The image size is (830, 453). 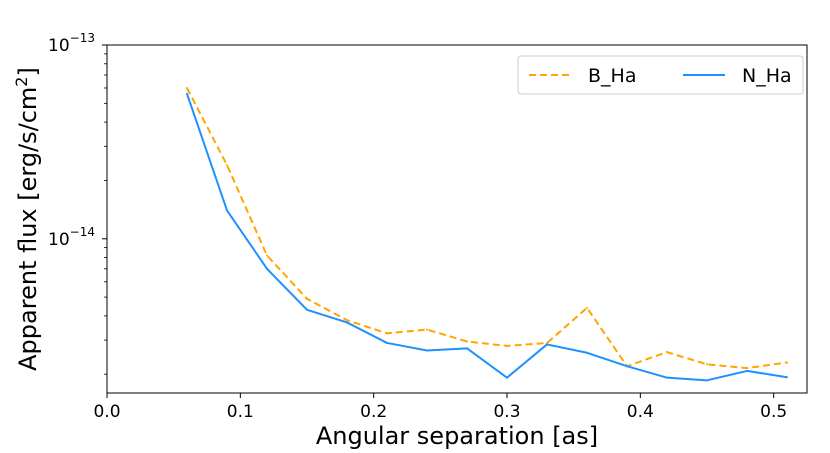 I want to click on legend-label-b-ha: B_Ha, so click(x=612, y=76).